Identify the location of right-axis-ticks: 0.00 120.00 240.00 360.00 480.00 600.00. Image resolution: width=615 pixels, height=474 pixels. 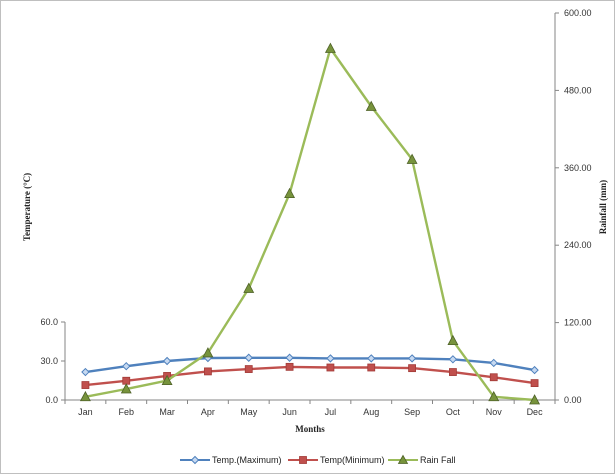
(573, 206).